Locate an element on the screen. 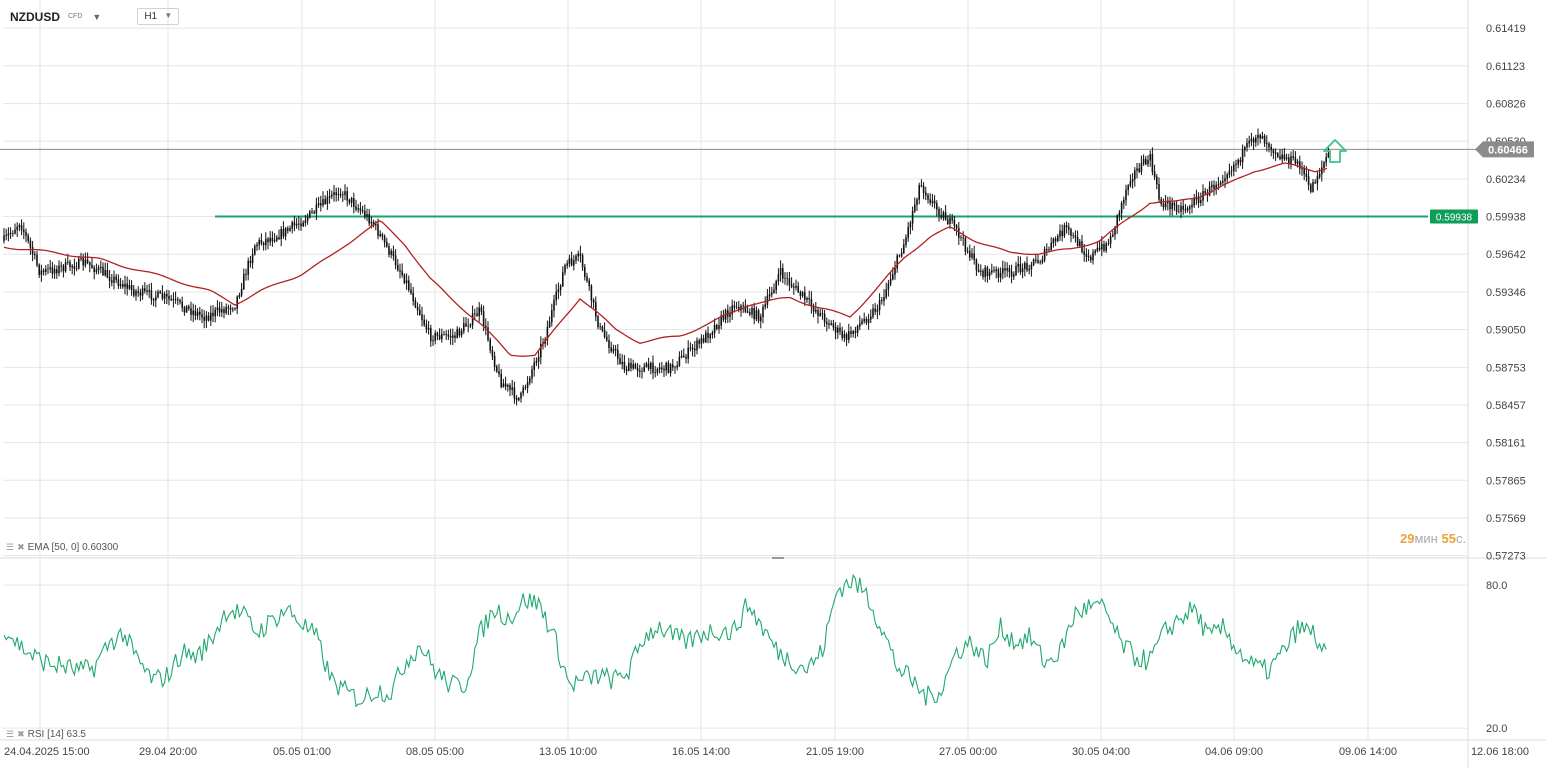 The image size is (1546, 768). ema-indicator-legend: ☰ ✖ EMA [50, 0] 0.60300 is located at coordinates (62, 547).